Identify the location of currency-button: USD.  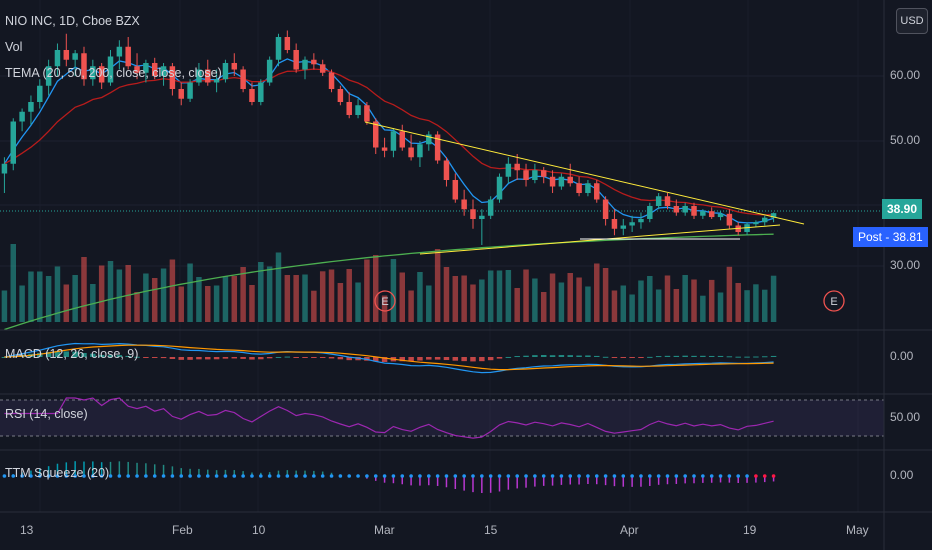
(912, 21).